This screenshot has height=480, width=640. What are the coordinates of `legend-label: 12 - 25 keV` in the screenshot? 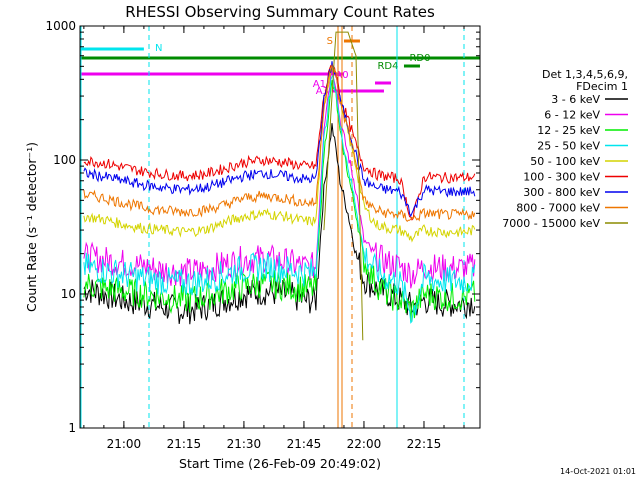 It's located at (568, 130).